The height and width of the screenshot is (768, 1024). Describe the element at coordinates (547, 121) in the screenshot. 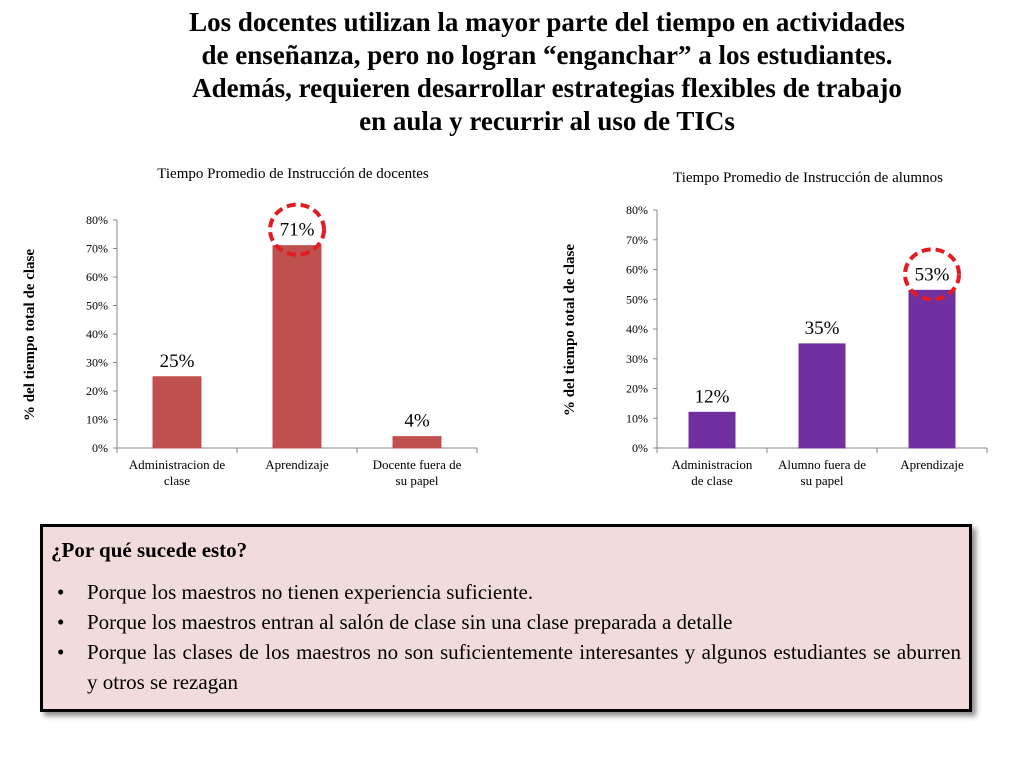

I see `slide-title-line: en aula y recurrir al uso de TICs` at that location.